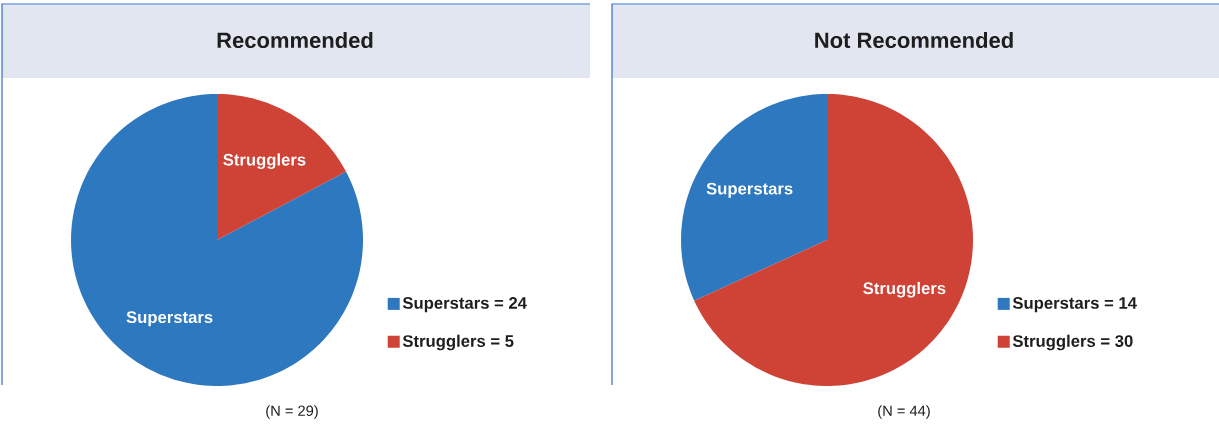 The height and width of the screenshot is (426, 1219). Describe the element at coordinates (464, 305) in the screenshot. I see `legend-label: Superstars = 24` at that location.